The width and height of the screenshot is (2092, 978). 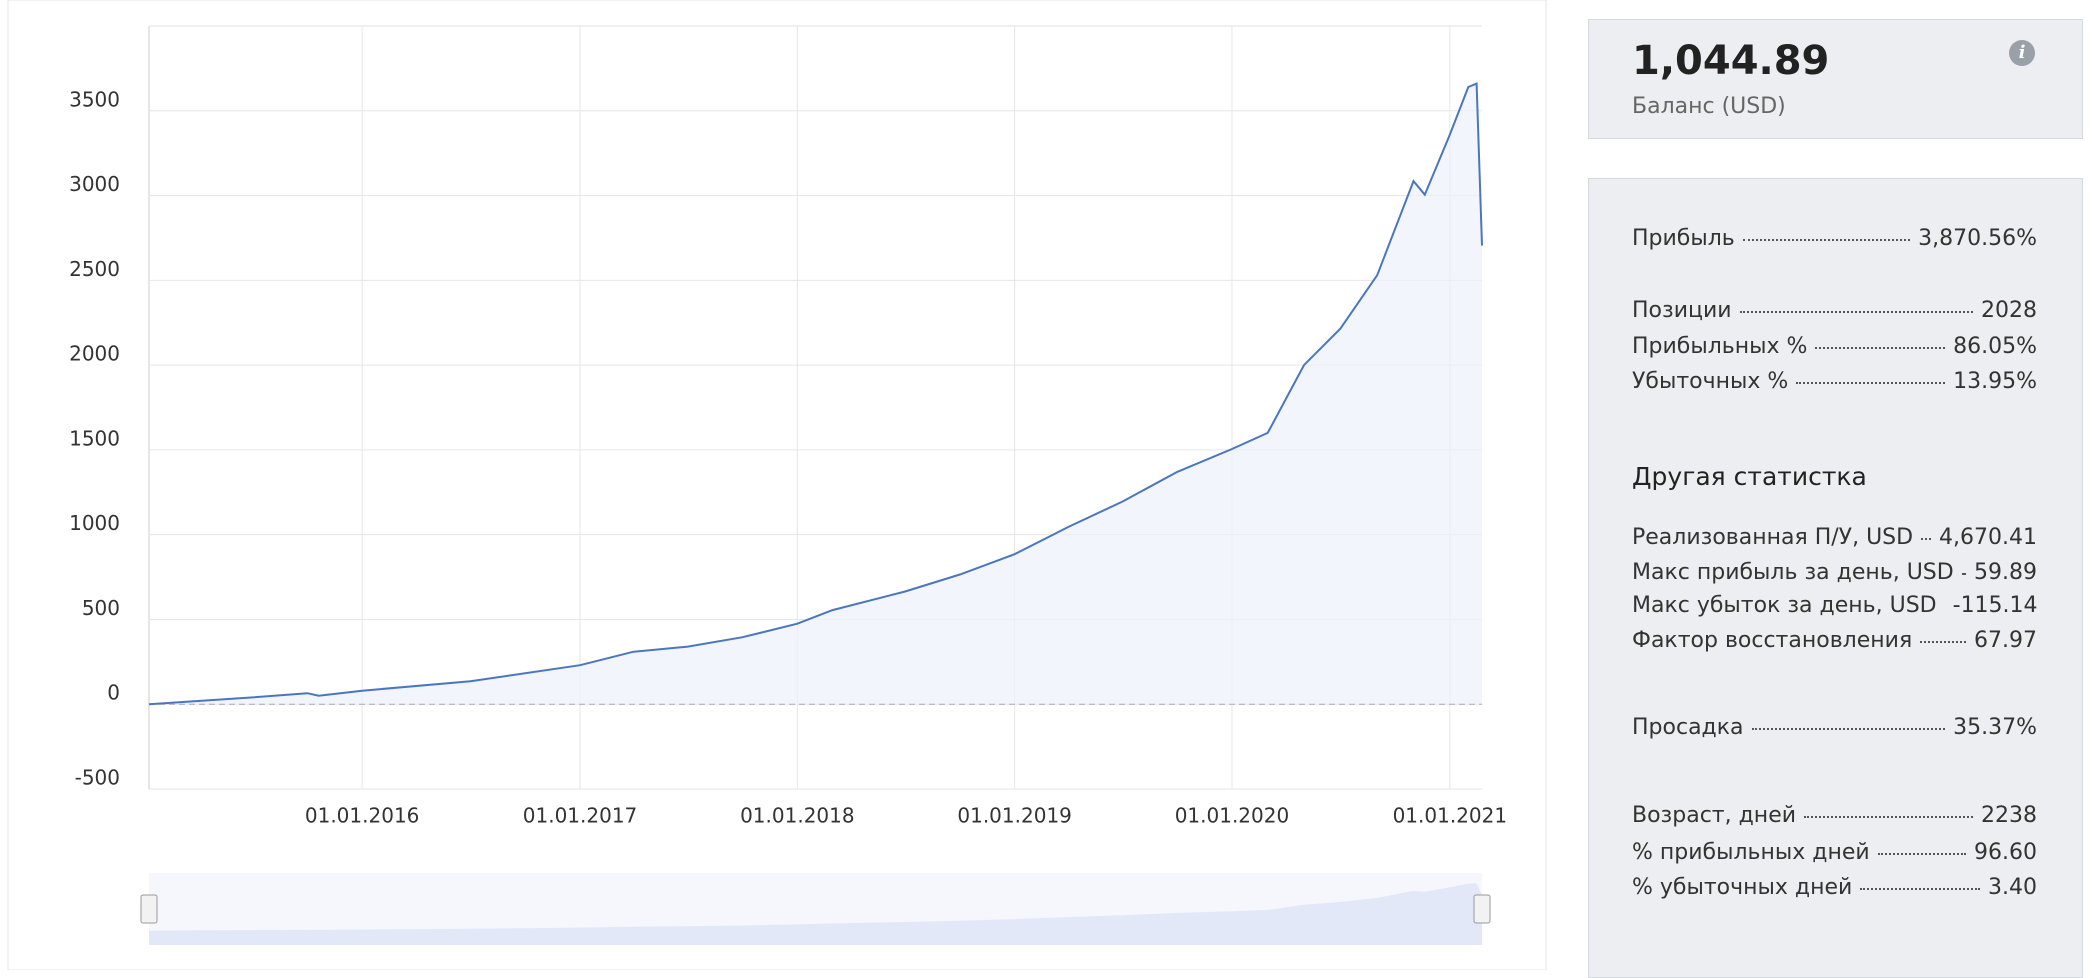 I want to click on stat-label: Позиции, so click(x=1682, y=310).